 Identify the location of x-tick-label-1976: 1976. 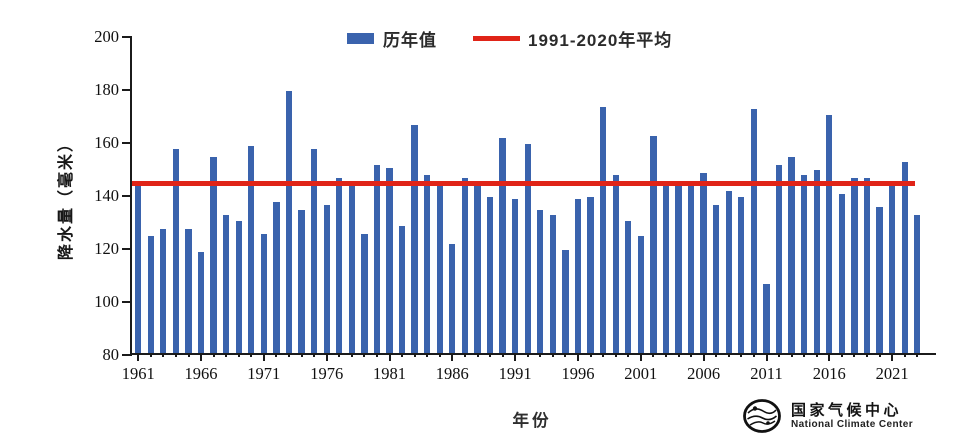
(327, 373).